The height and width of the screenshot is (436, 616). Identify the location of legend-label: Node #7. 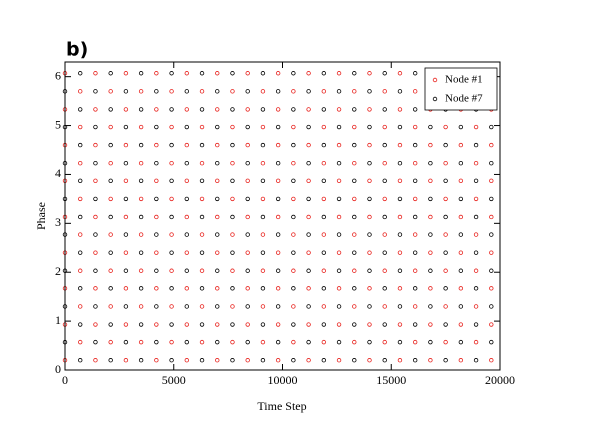
(464, 99).